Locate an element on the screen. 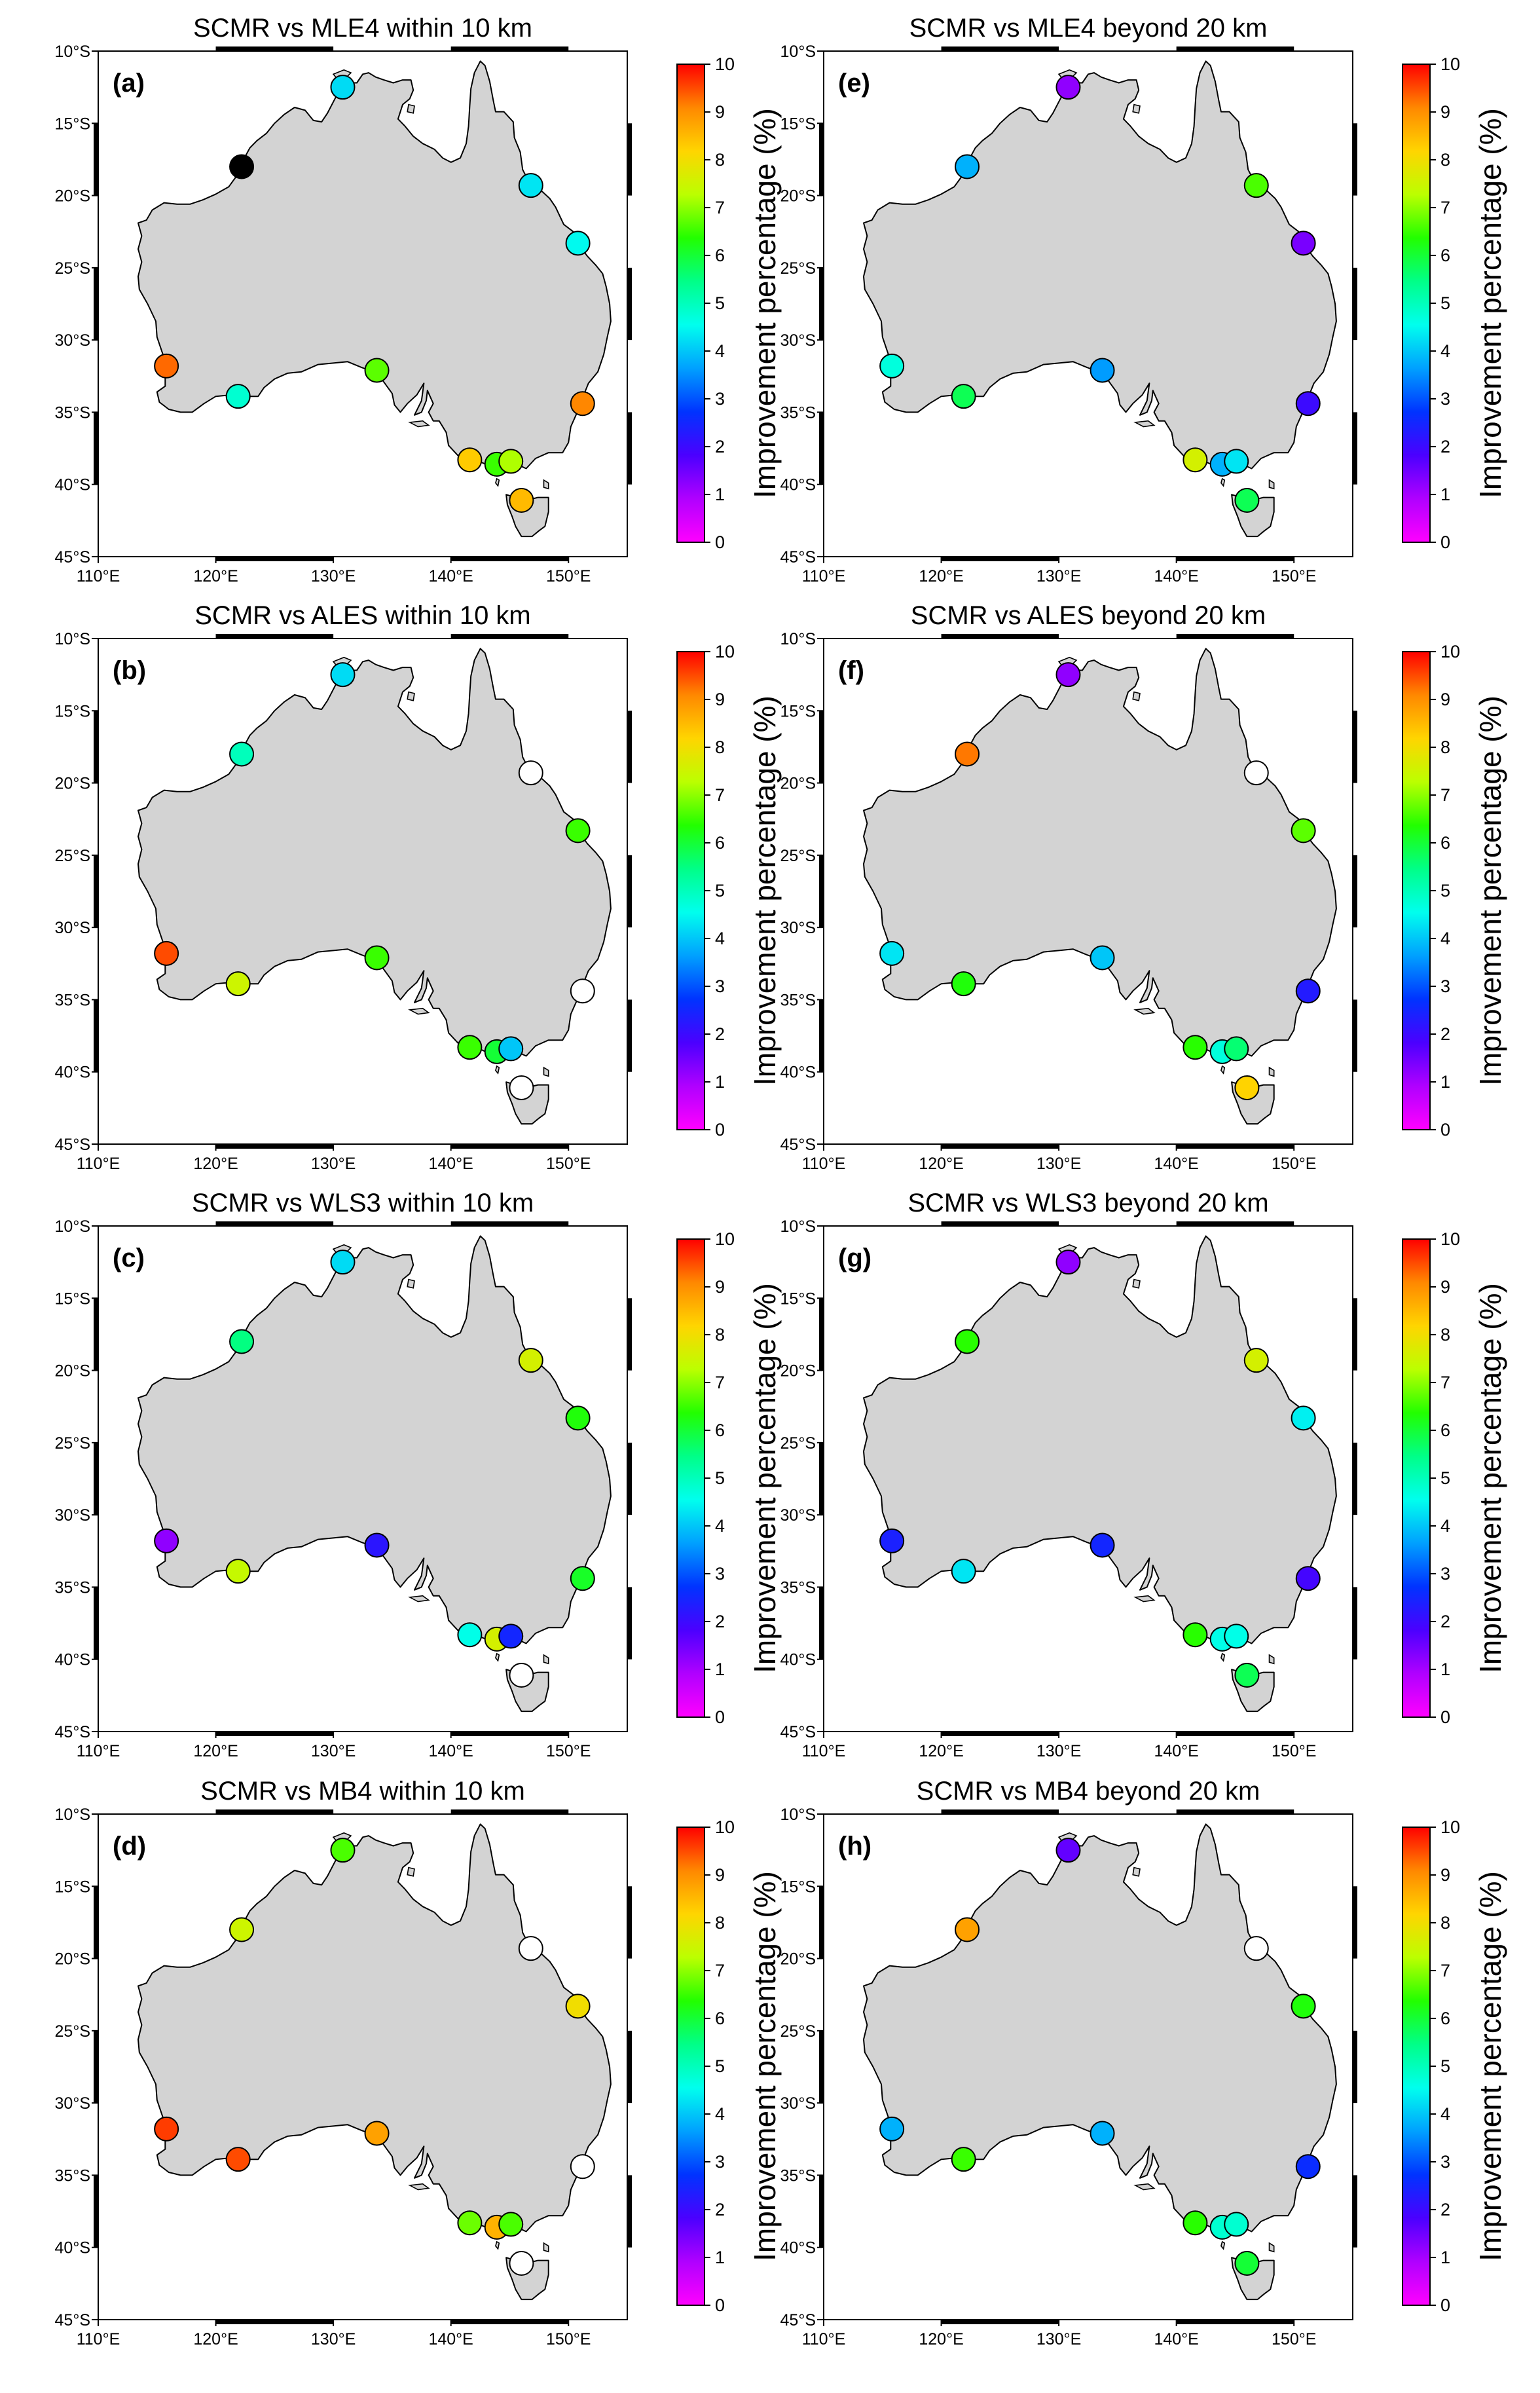  lat-tick-label: 45°S is located at coordinates (798, 1145).